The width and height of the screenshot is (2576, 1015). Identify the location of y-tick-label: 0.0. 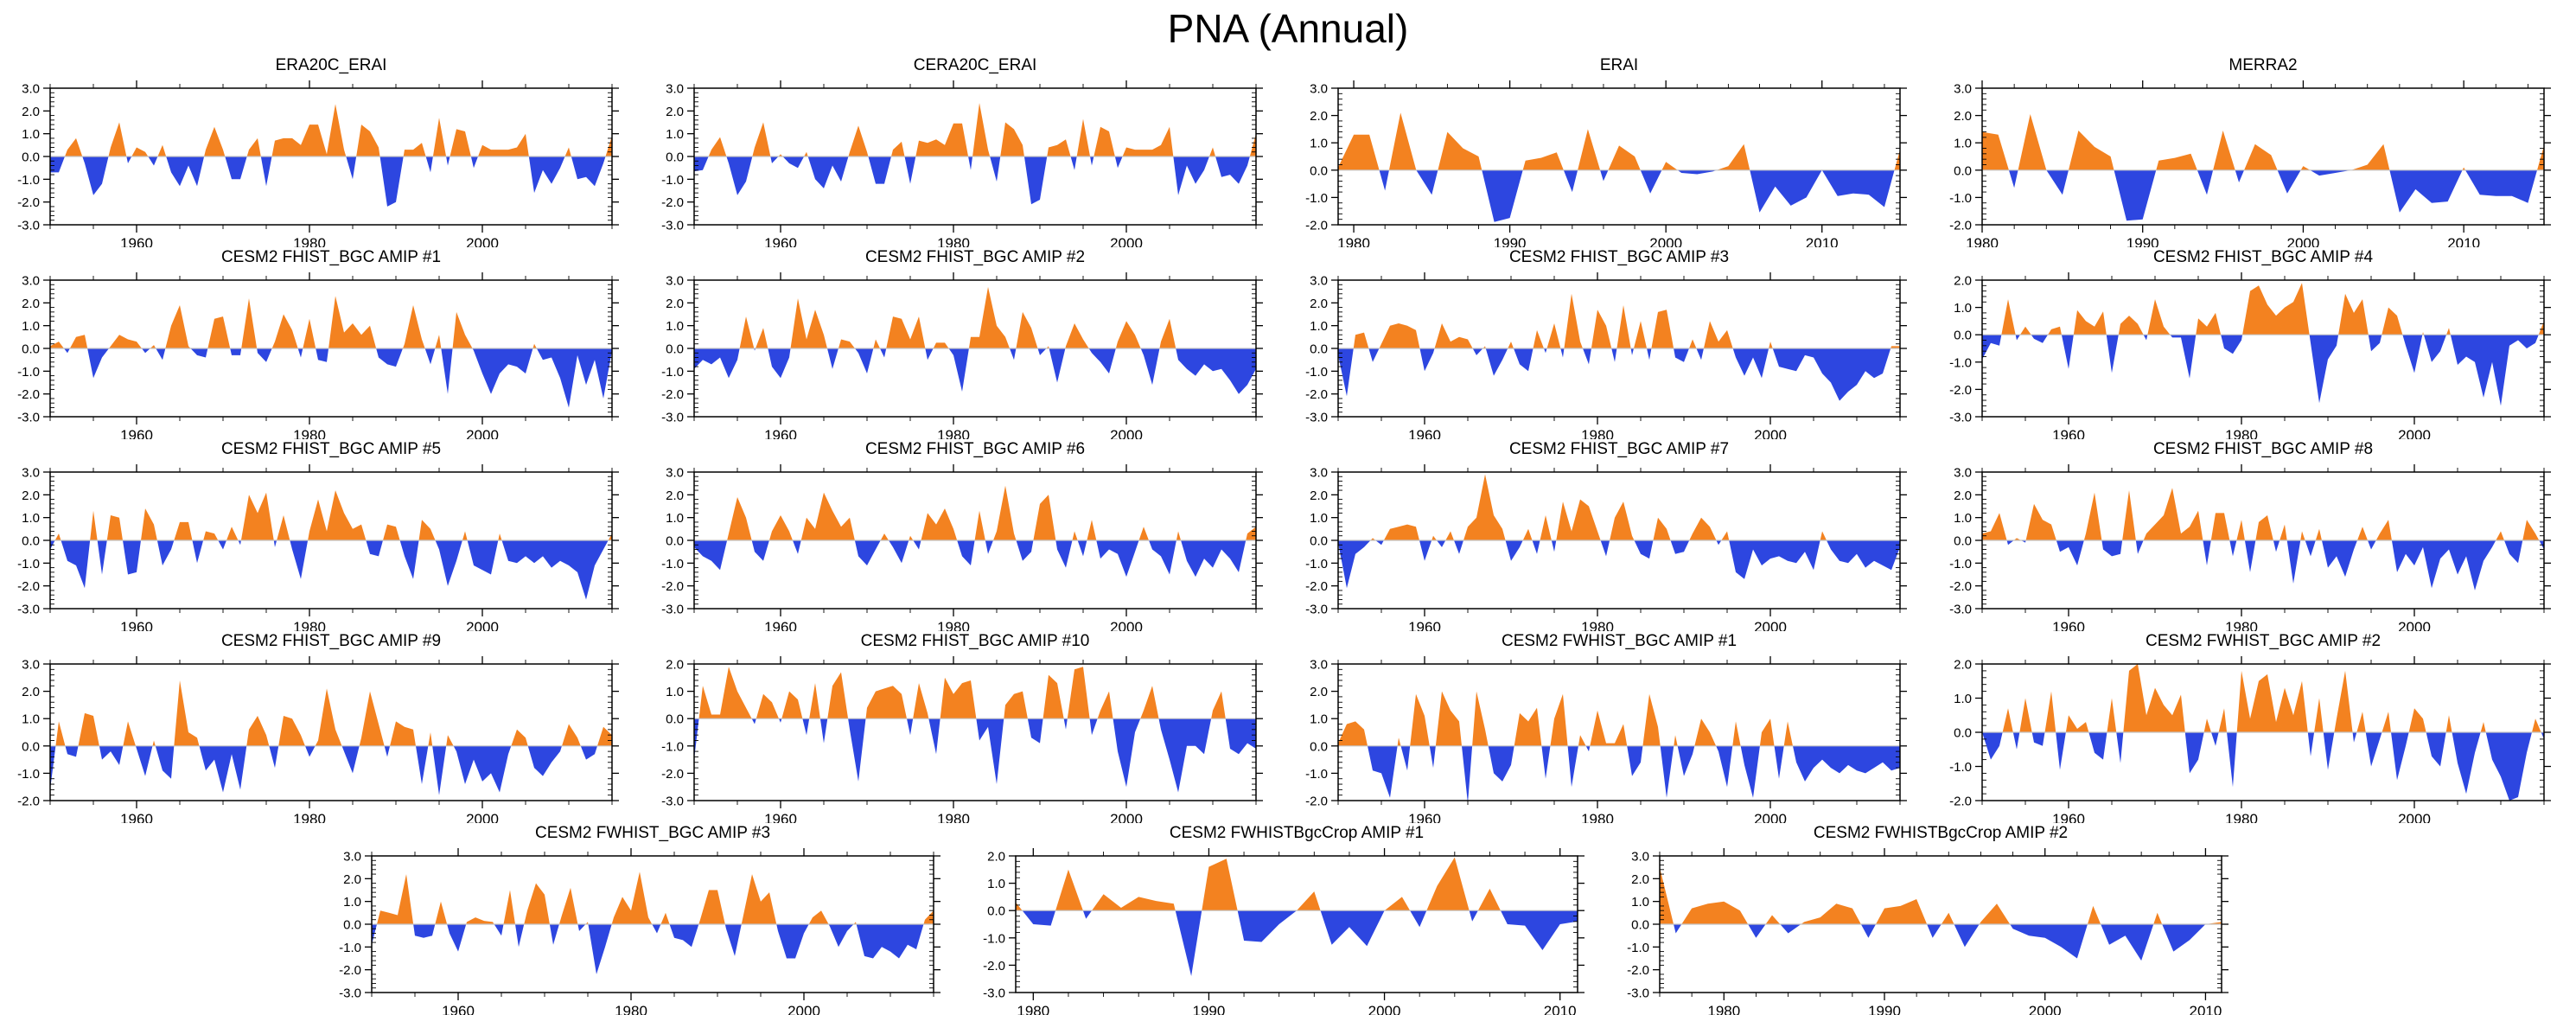
(31, 157).